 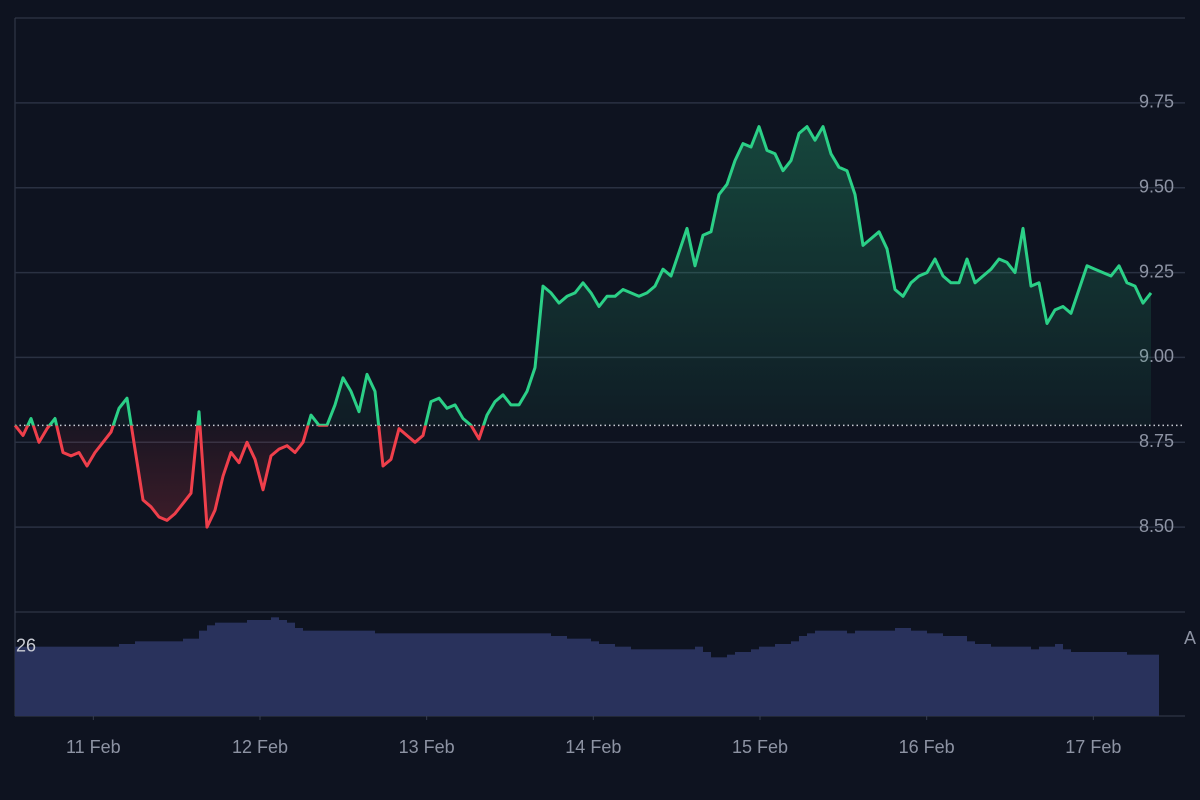 I want to click on y-tick-label: 8.75, so click(x=1156, y=441).